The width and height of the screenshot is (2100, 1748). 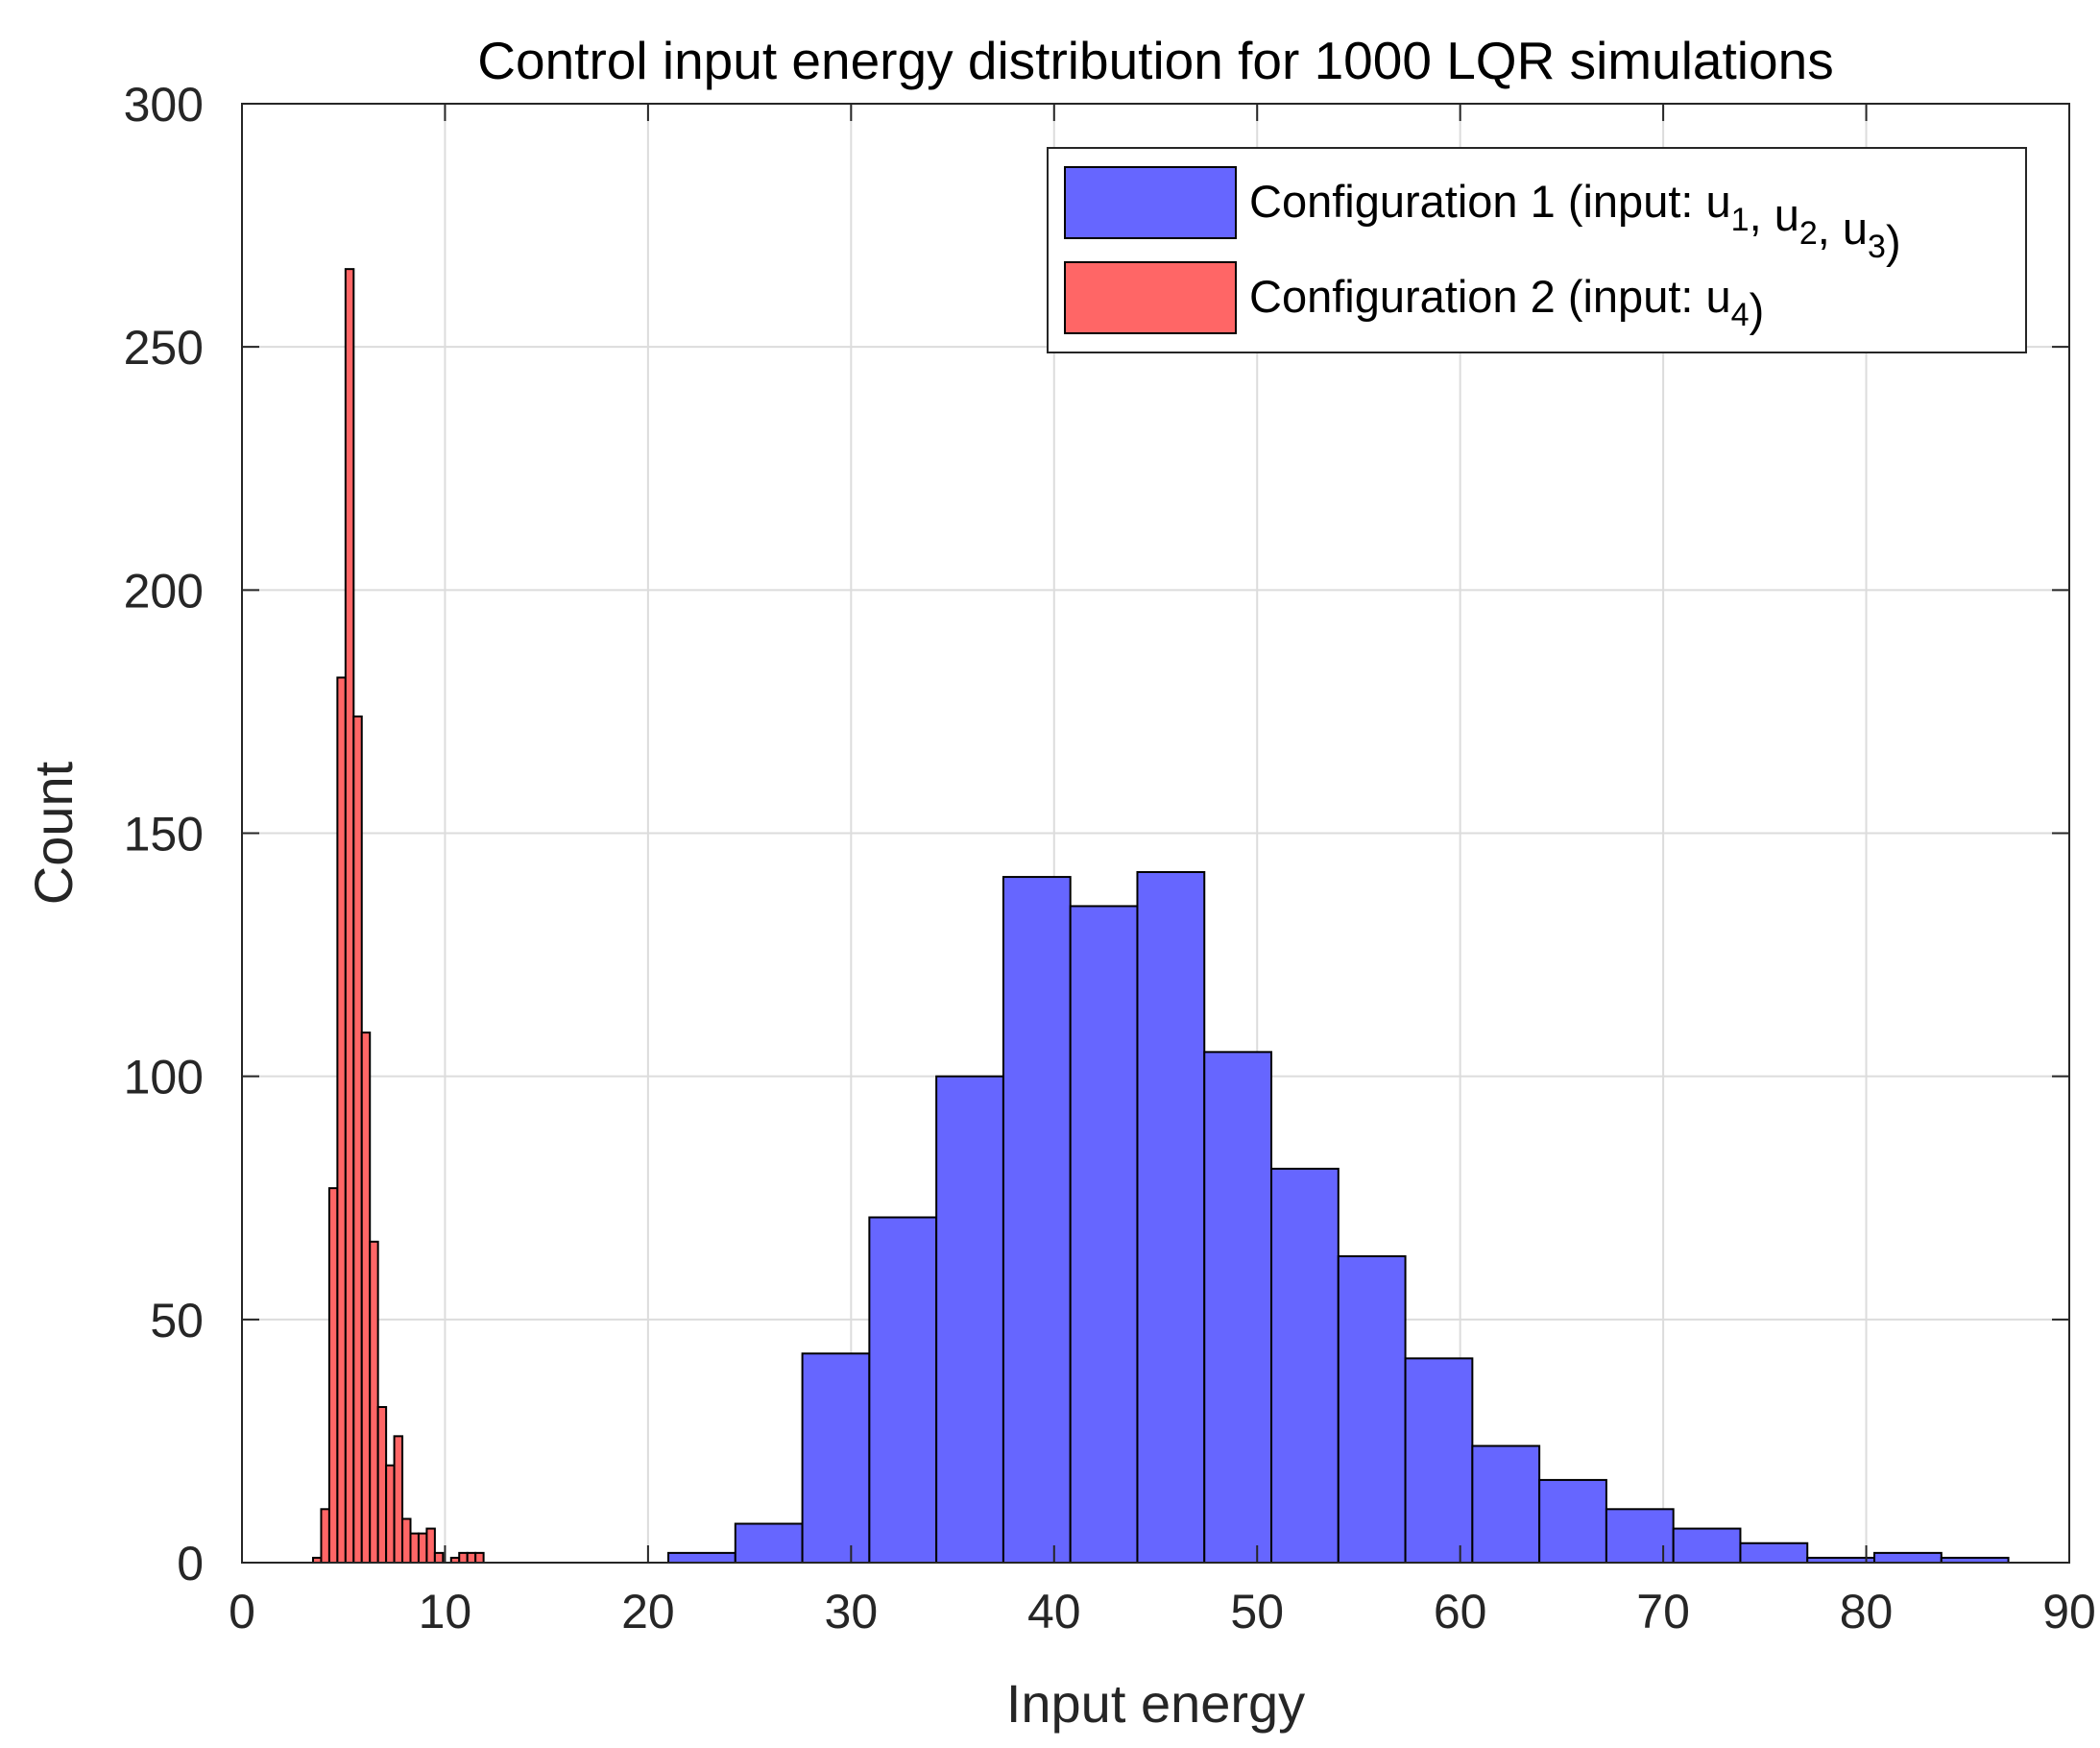 I want to click on x-tick-labels: 0 10 20 30 40 50 60 70 80 90, so click(x=1162, y=1612).